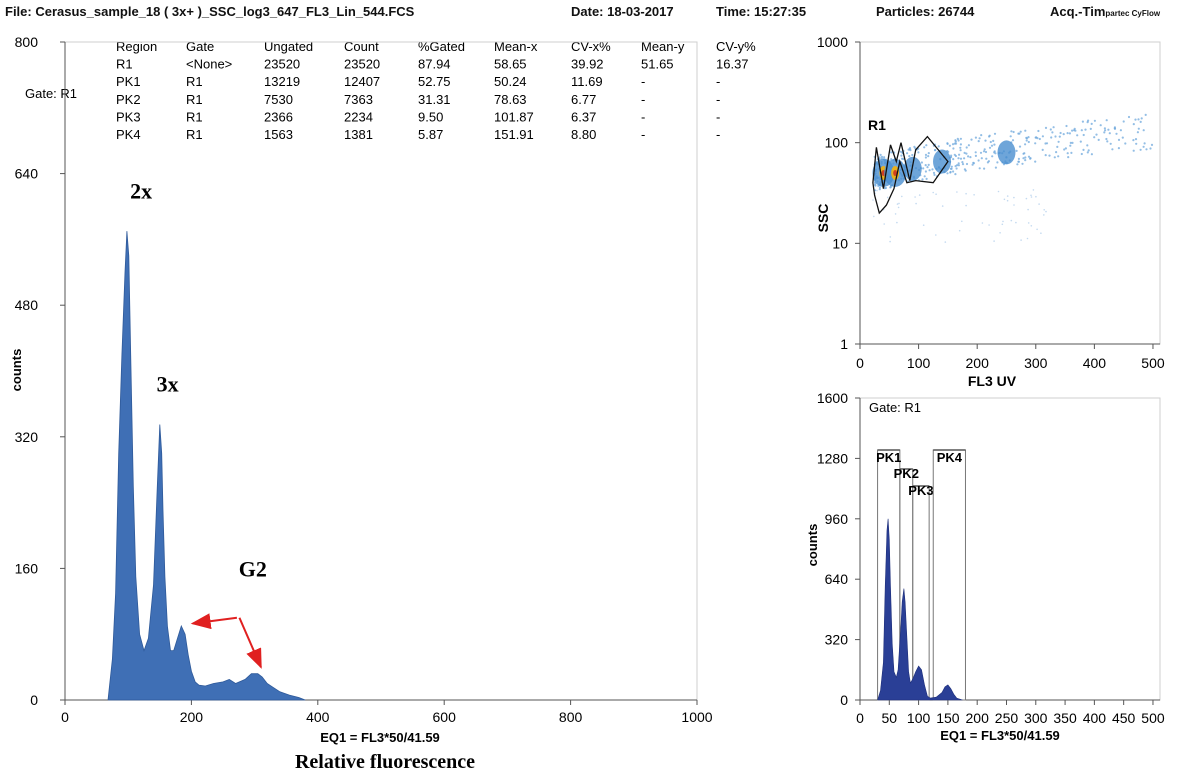 This screenshot has width=1200, height=772. What do you see at coordinates (1124, 718) in the screenshot?
I see `small-x-tick-label: 450` at bounding box center [1124, 718].